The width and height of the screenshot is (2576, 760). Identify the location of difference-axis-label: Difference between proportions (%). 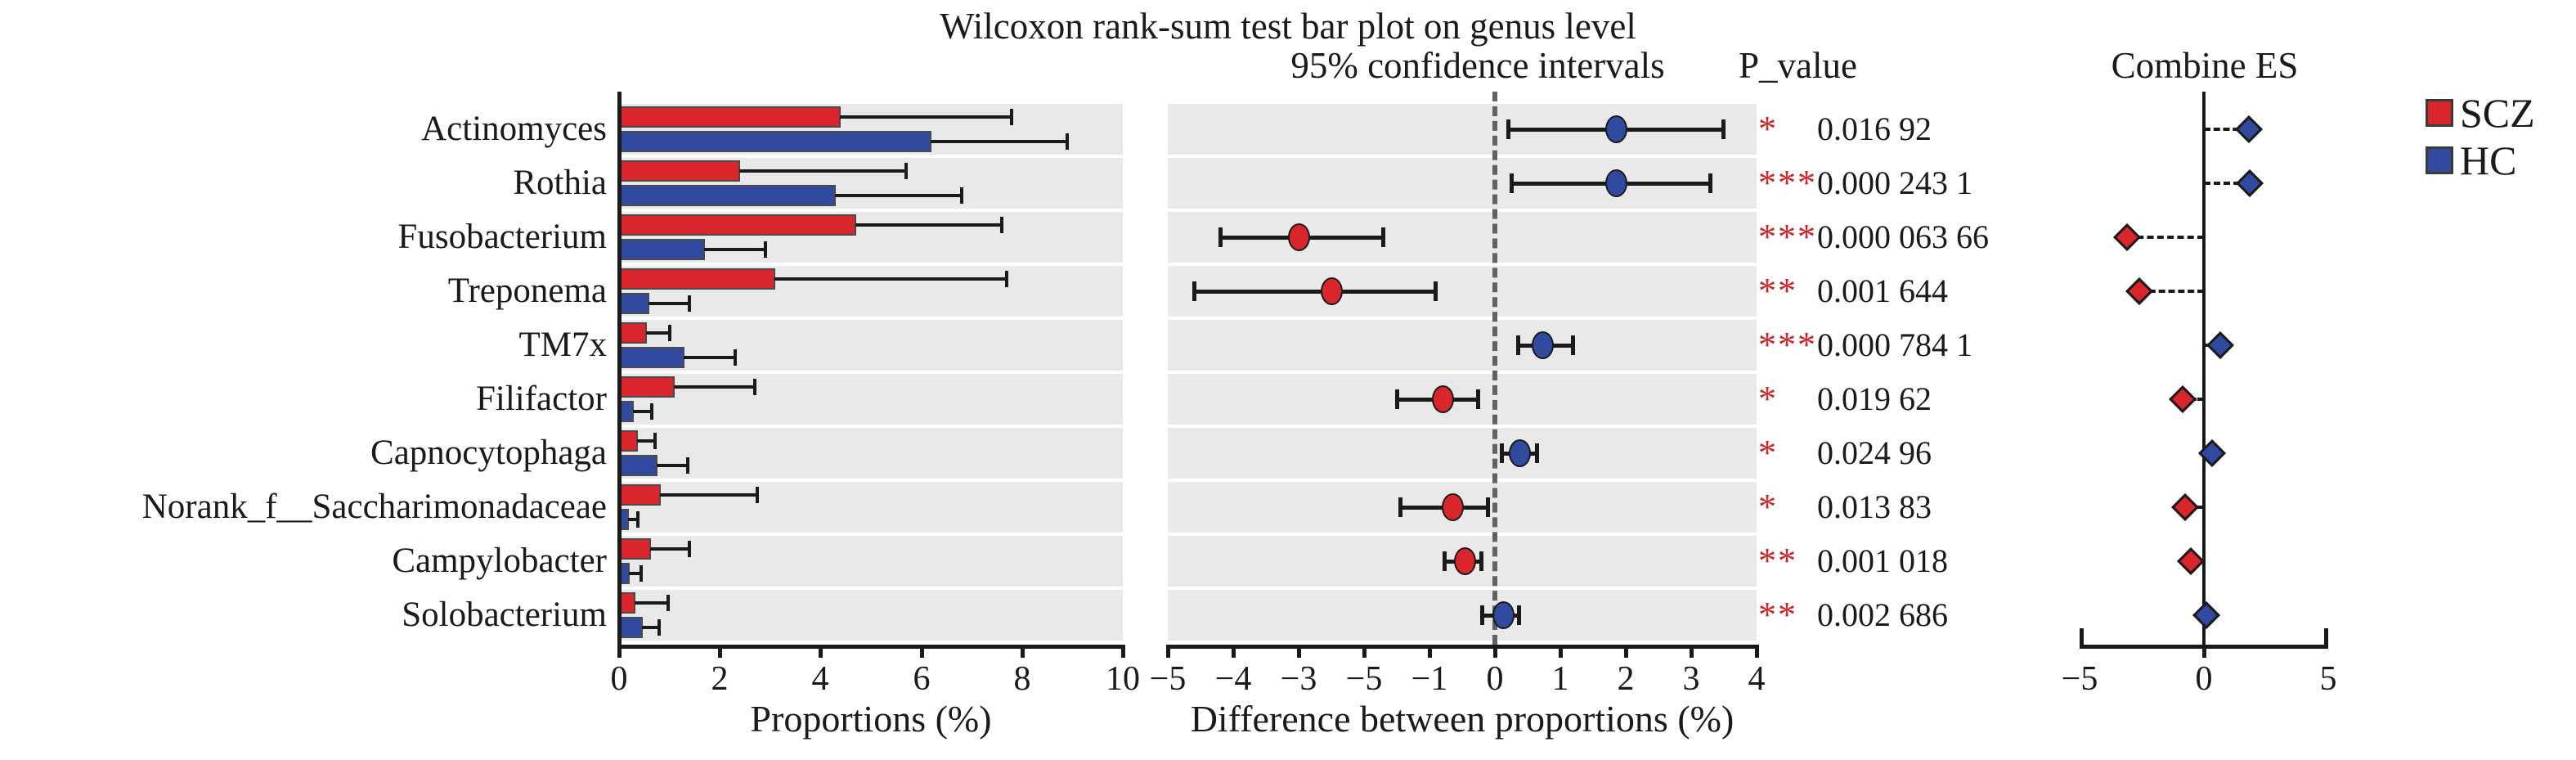
(1462, 719).